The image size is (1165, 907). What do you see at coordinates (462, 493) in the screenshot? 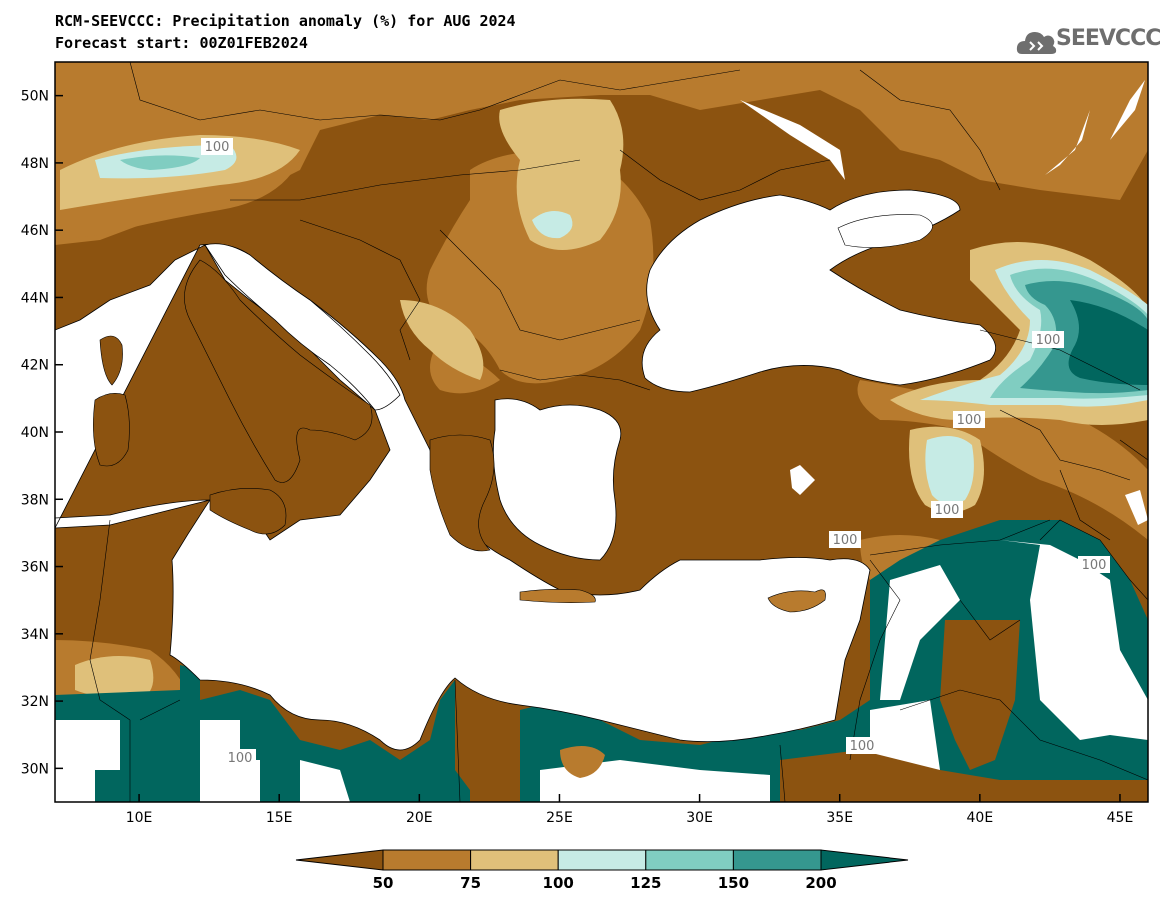
I see `greece-peninsula` at bounding box center [462, 493].